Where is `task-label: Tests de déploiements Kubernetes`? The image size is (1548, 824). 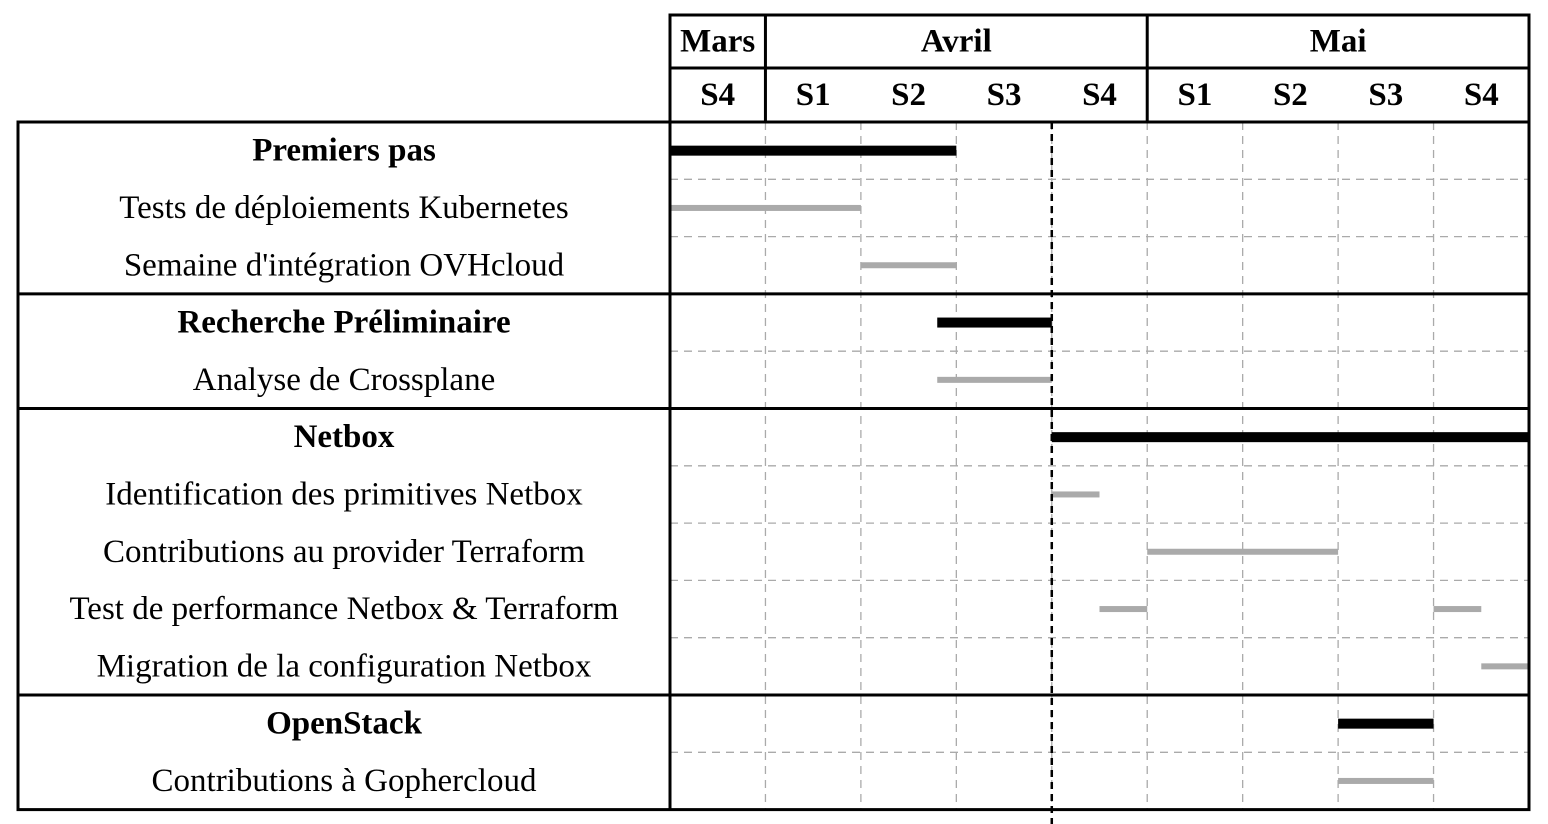 task-label: Tests de déploiements Kubernetes is located at coordinates (343, 208).